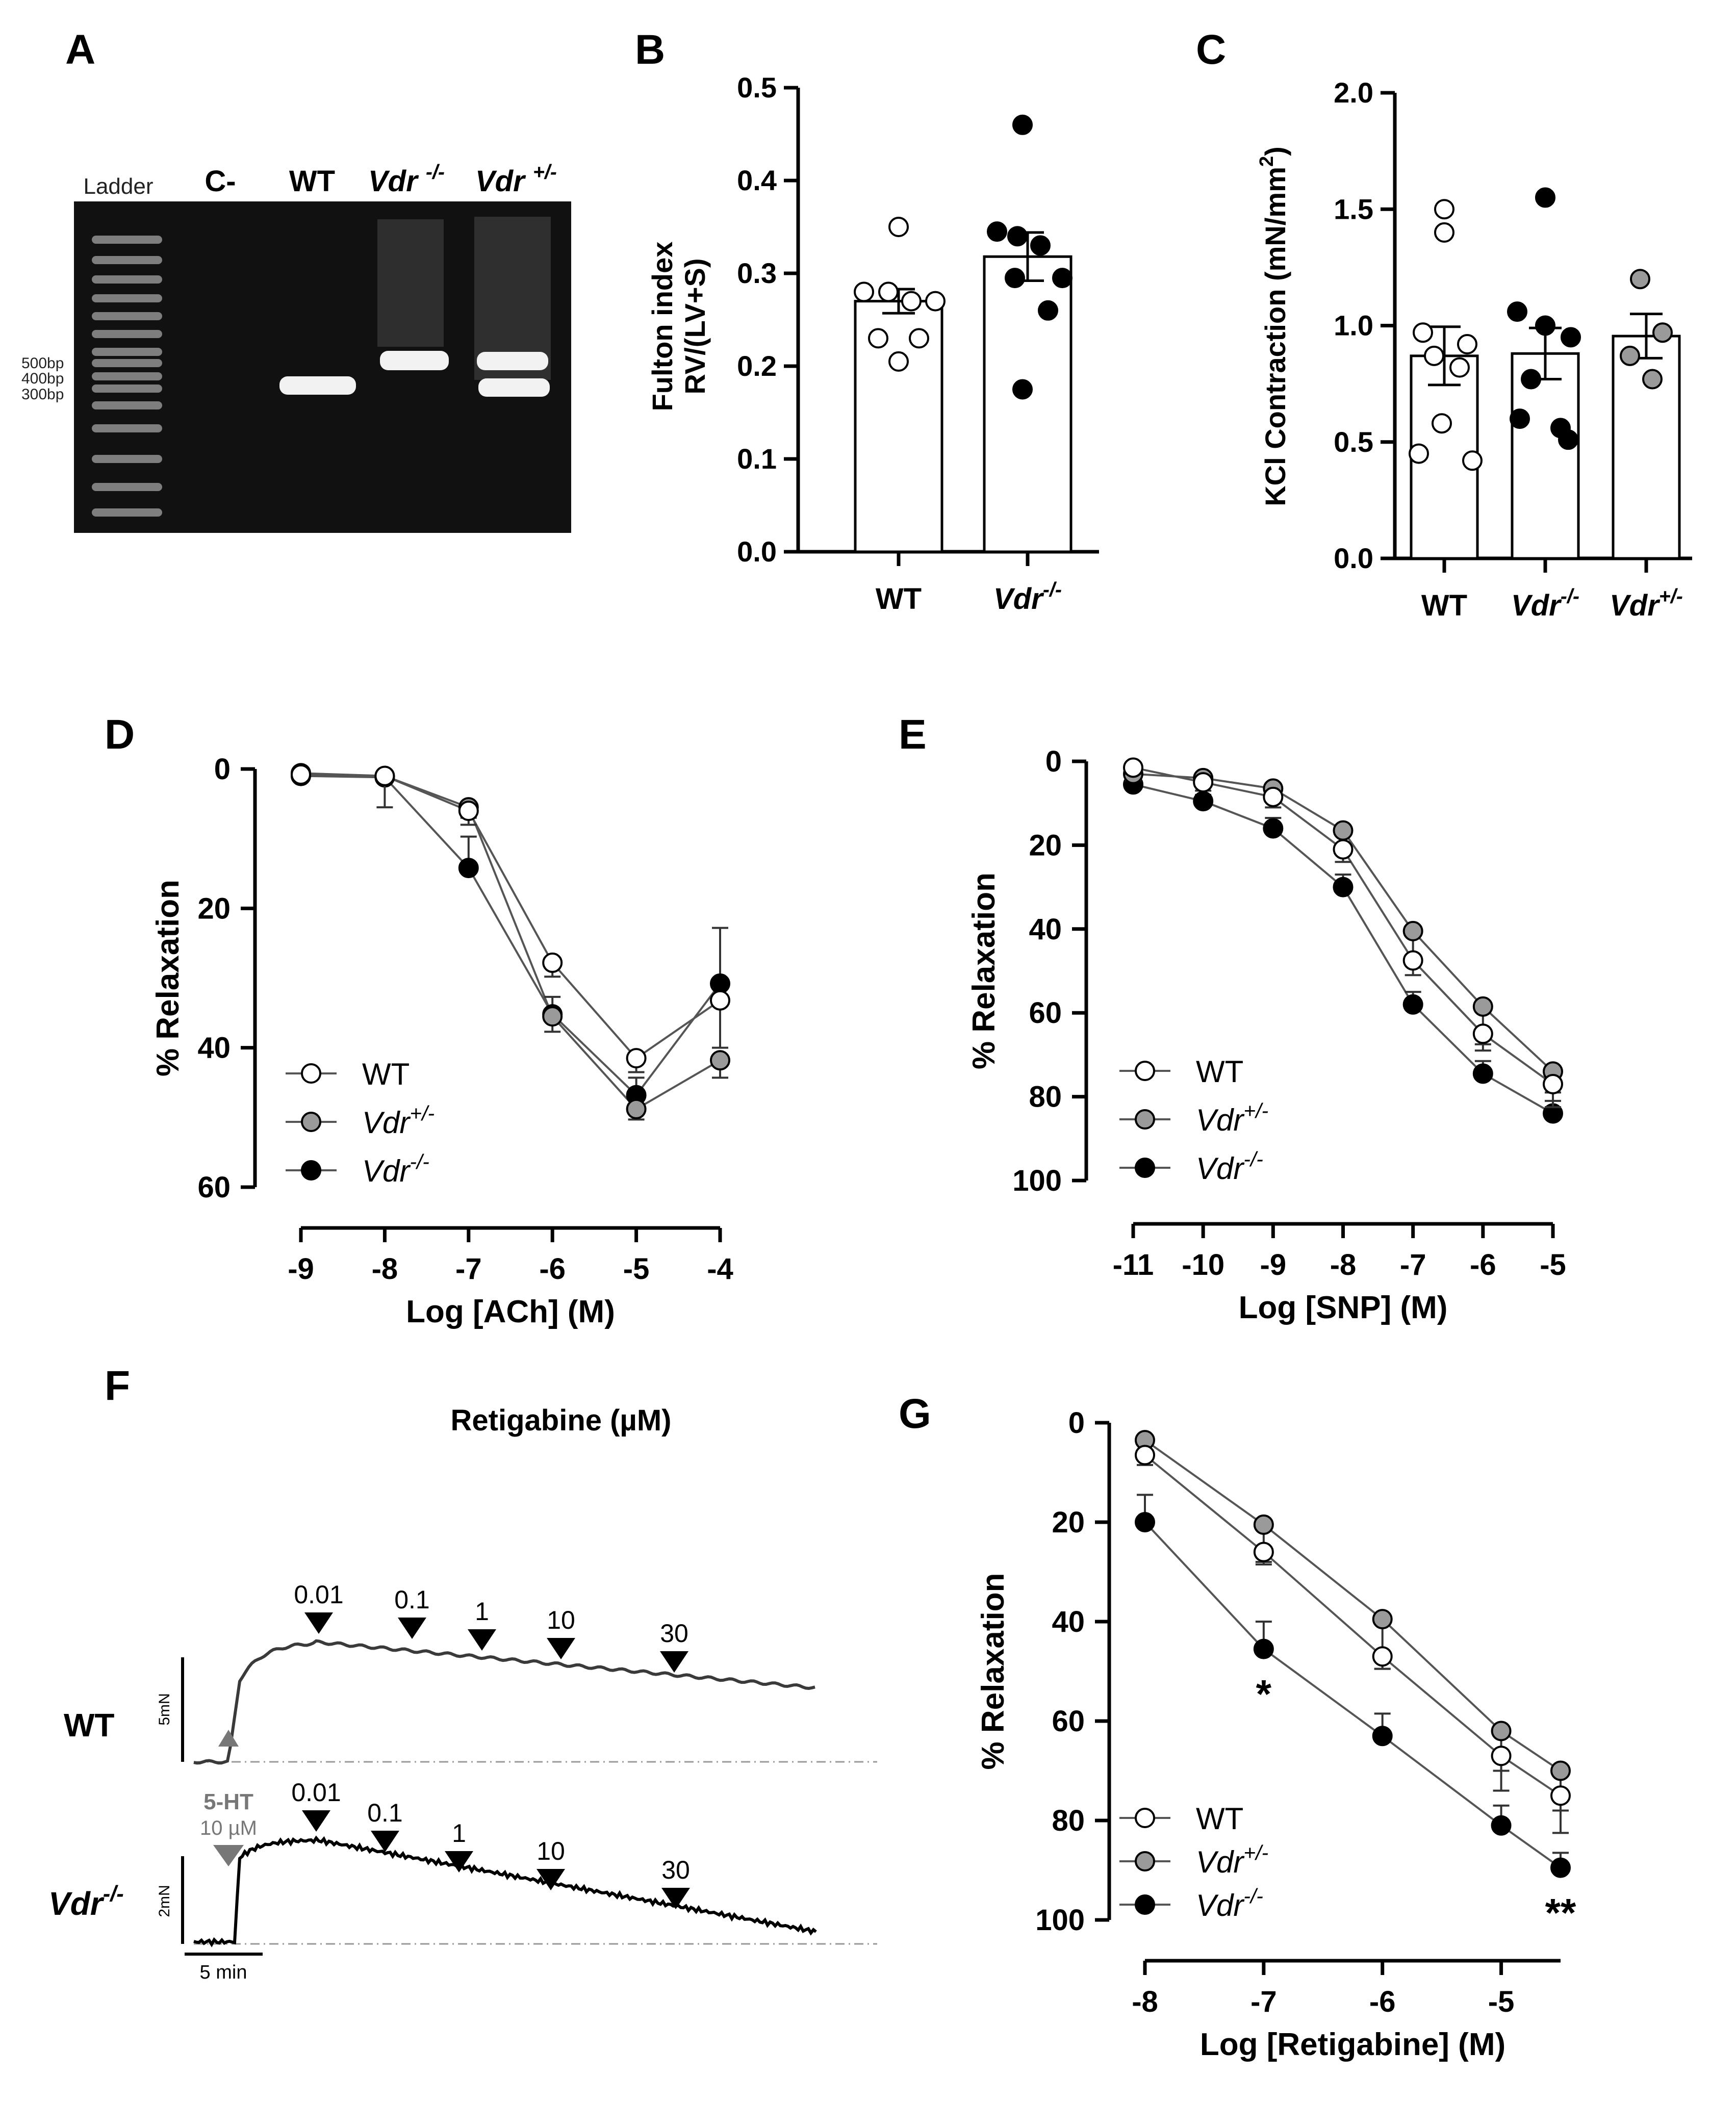 The image size is (1736, 2103). What do you see at coordinates (214, 1187) in the screenshot?
I see `y-tick-label: 60` at bounding box center [214, 1187].